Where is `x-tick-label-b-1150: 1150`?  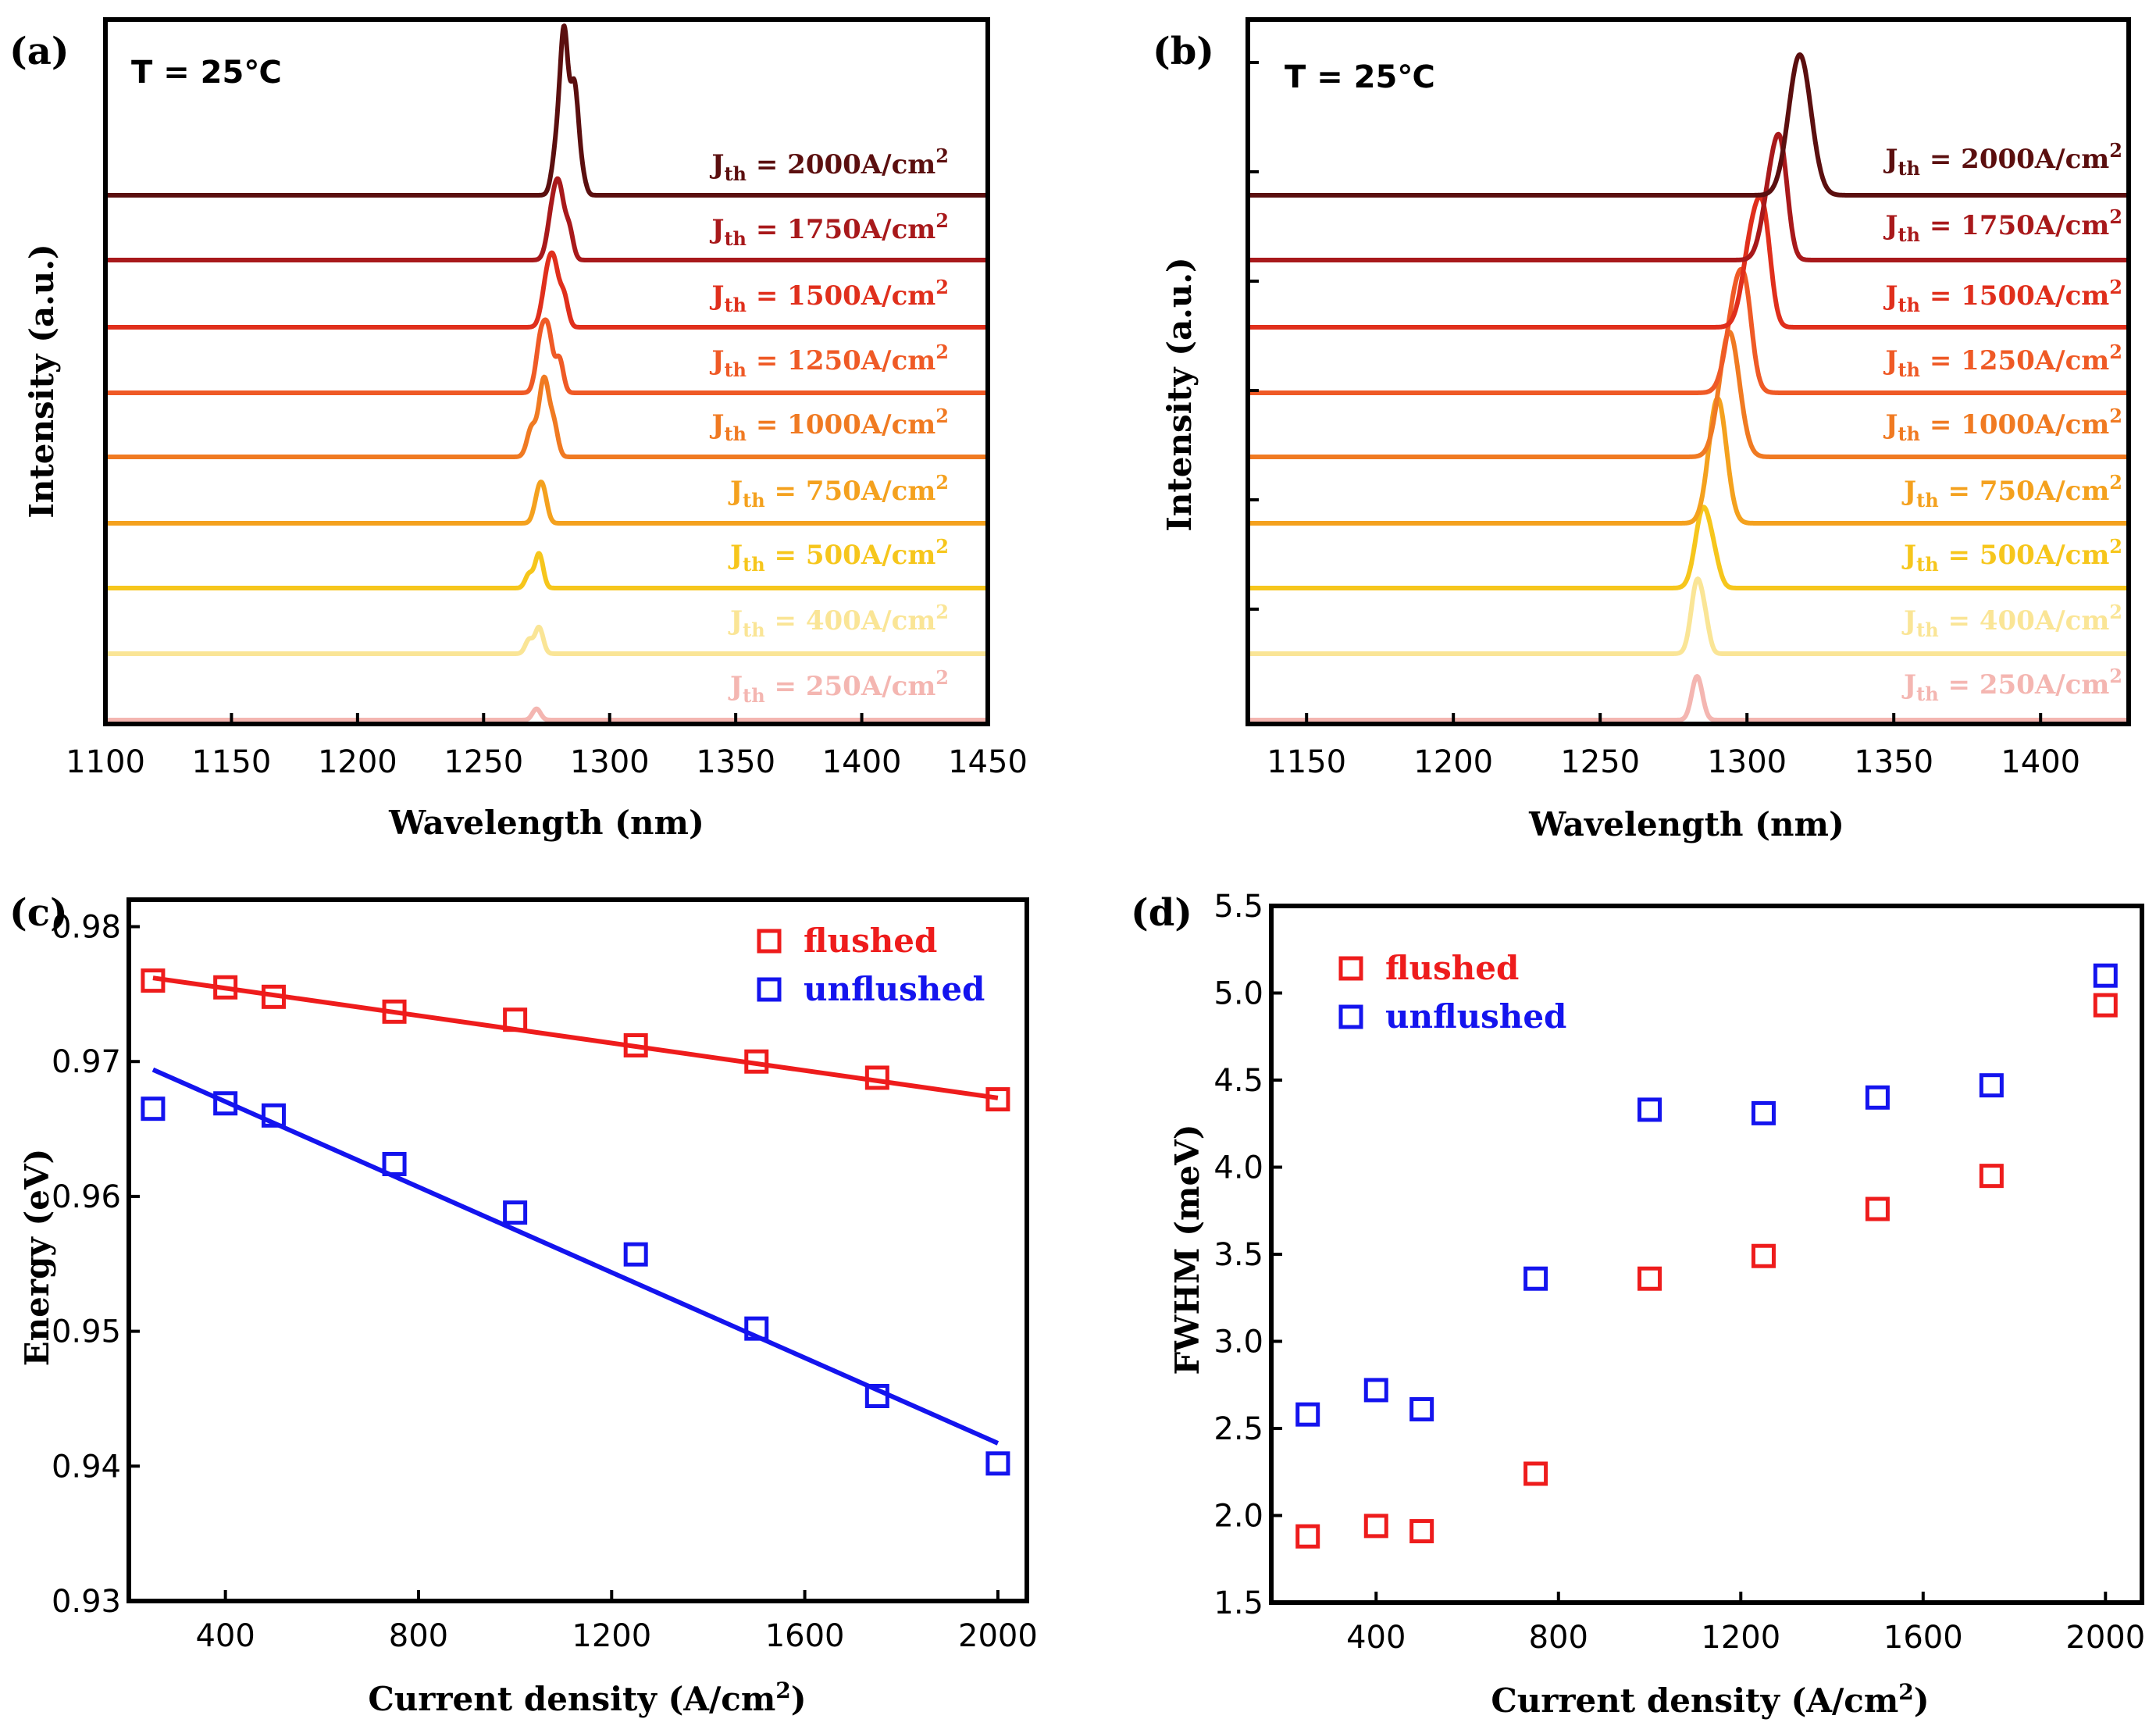
x-tick-label-b-1150: 1150 is located at coordinates (1306, 762).